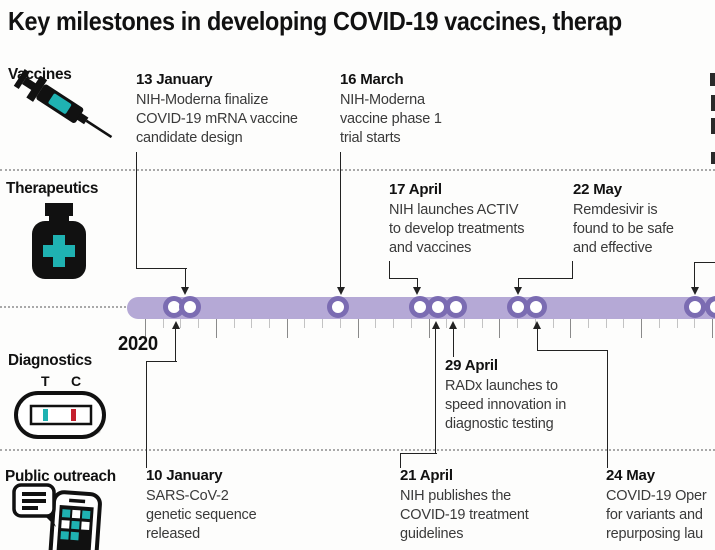 The width and height of the screenshot is (715, 550). Describe the element at coordinates (45, 381) in the screenshot. I see `test-line-t-label: T` at that location.